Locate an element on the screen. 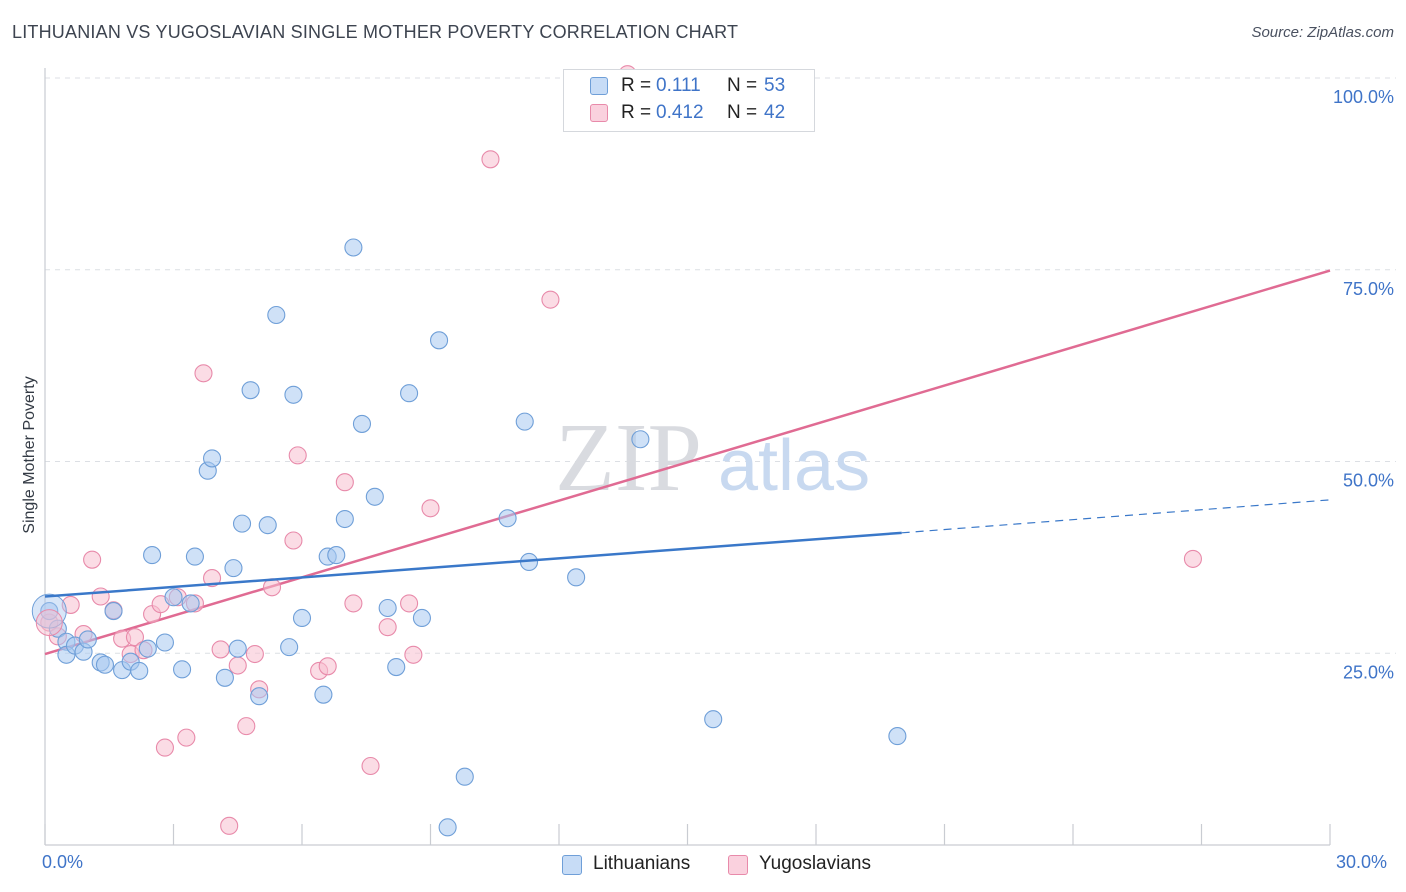 This screenshot has width=1406, height=892. legend-label-yugoslavians: Yugoslavians is located at coordinates (815, 863).